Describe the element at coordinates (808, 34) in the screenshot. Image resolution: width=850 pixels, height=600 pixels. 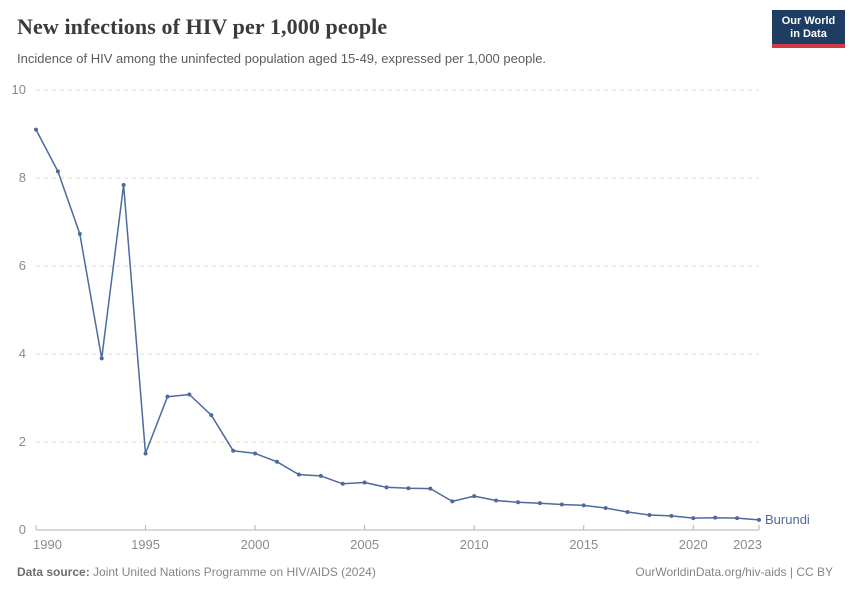
I see `logo-text-line2: in Data` at that location.